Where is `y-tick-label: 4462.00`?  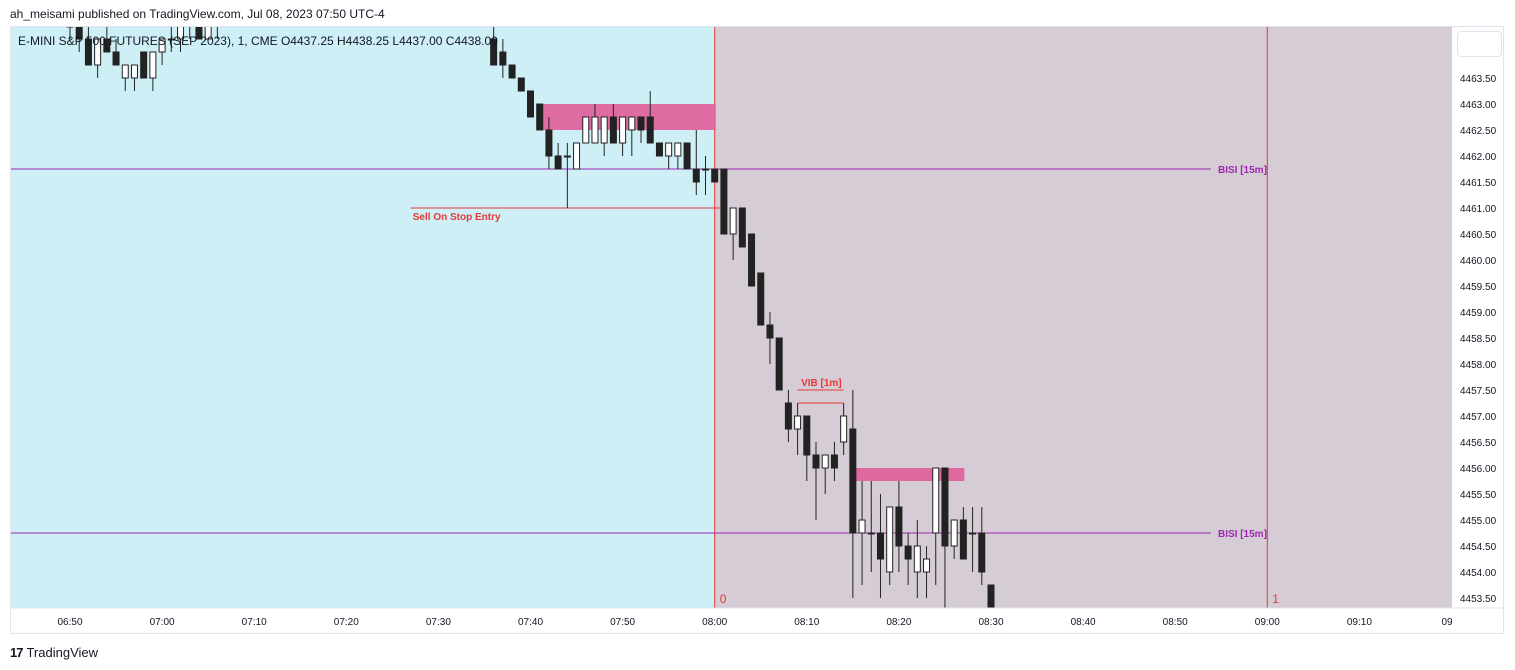
y-tick-label: 4462.00 is located at coordinates (1478, 157).